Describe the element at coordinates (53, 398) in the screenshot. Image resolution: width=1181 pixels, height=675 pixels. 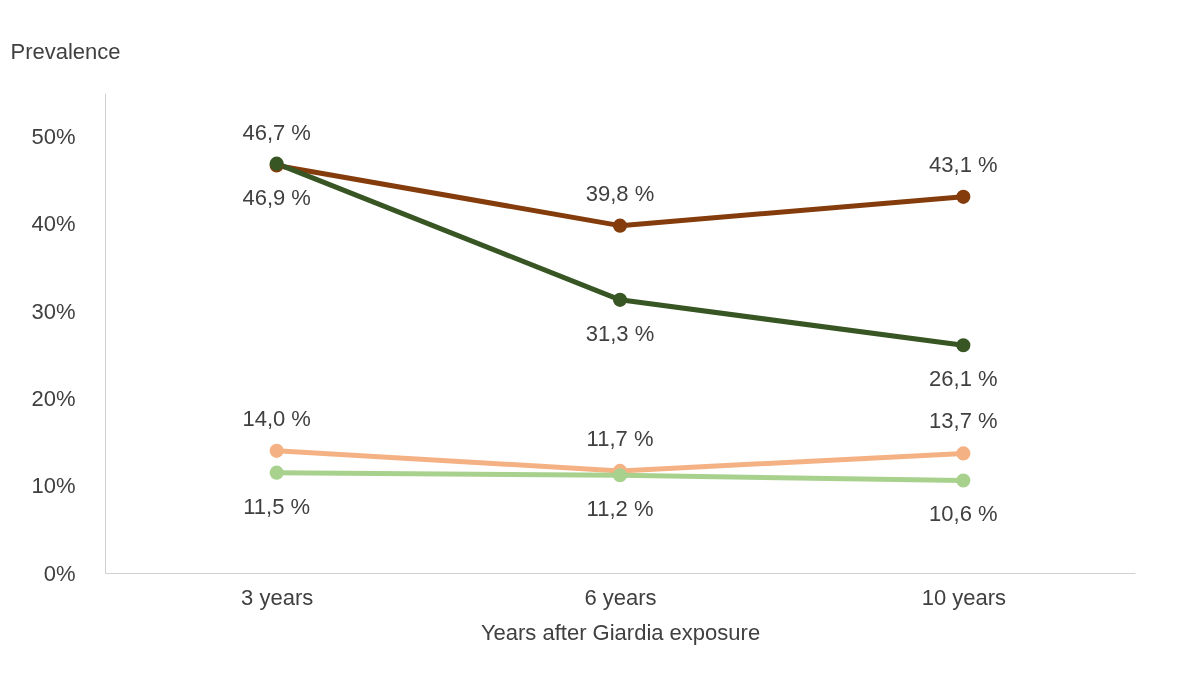
I see `y-tick-label: 20%` at that location.